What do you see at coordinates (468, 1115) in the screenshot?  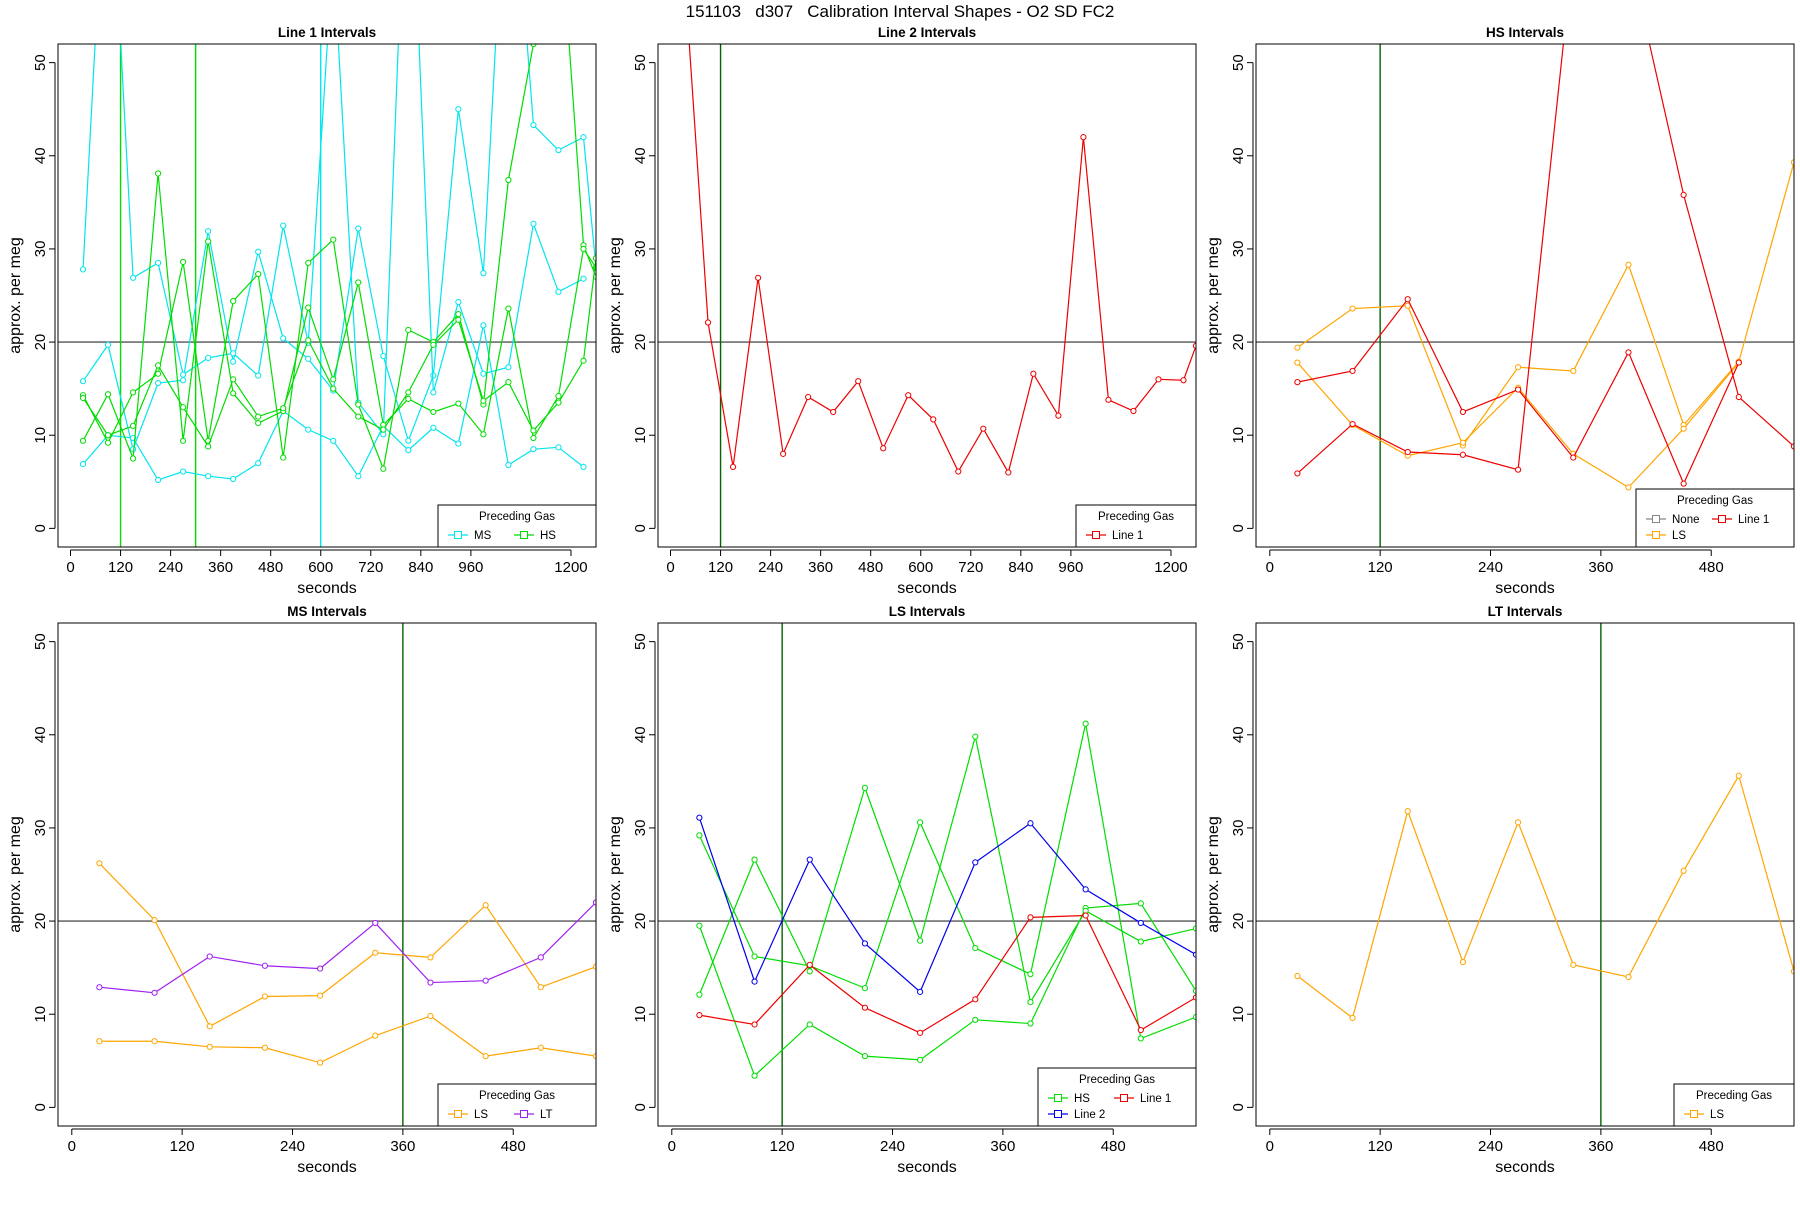 I see `legend-item: LS` at bounding box center [468, 1115].